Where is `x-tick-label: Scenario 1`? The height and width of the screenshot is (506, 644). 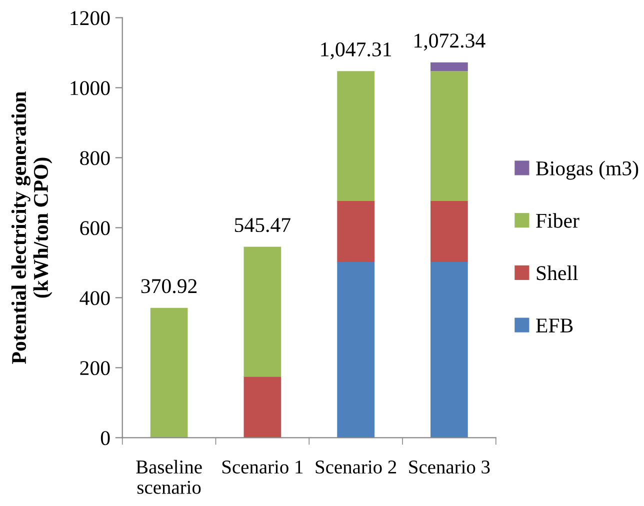
x-tick-label: Scenario 1 is located at coordinates (262, 467).